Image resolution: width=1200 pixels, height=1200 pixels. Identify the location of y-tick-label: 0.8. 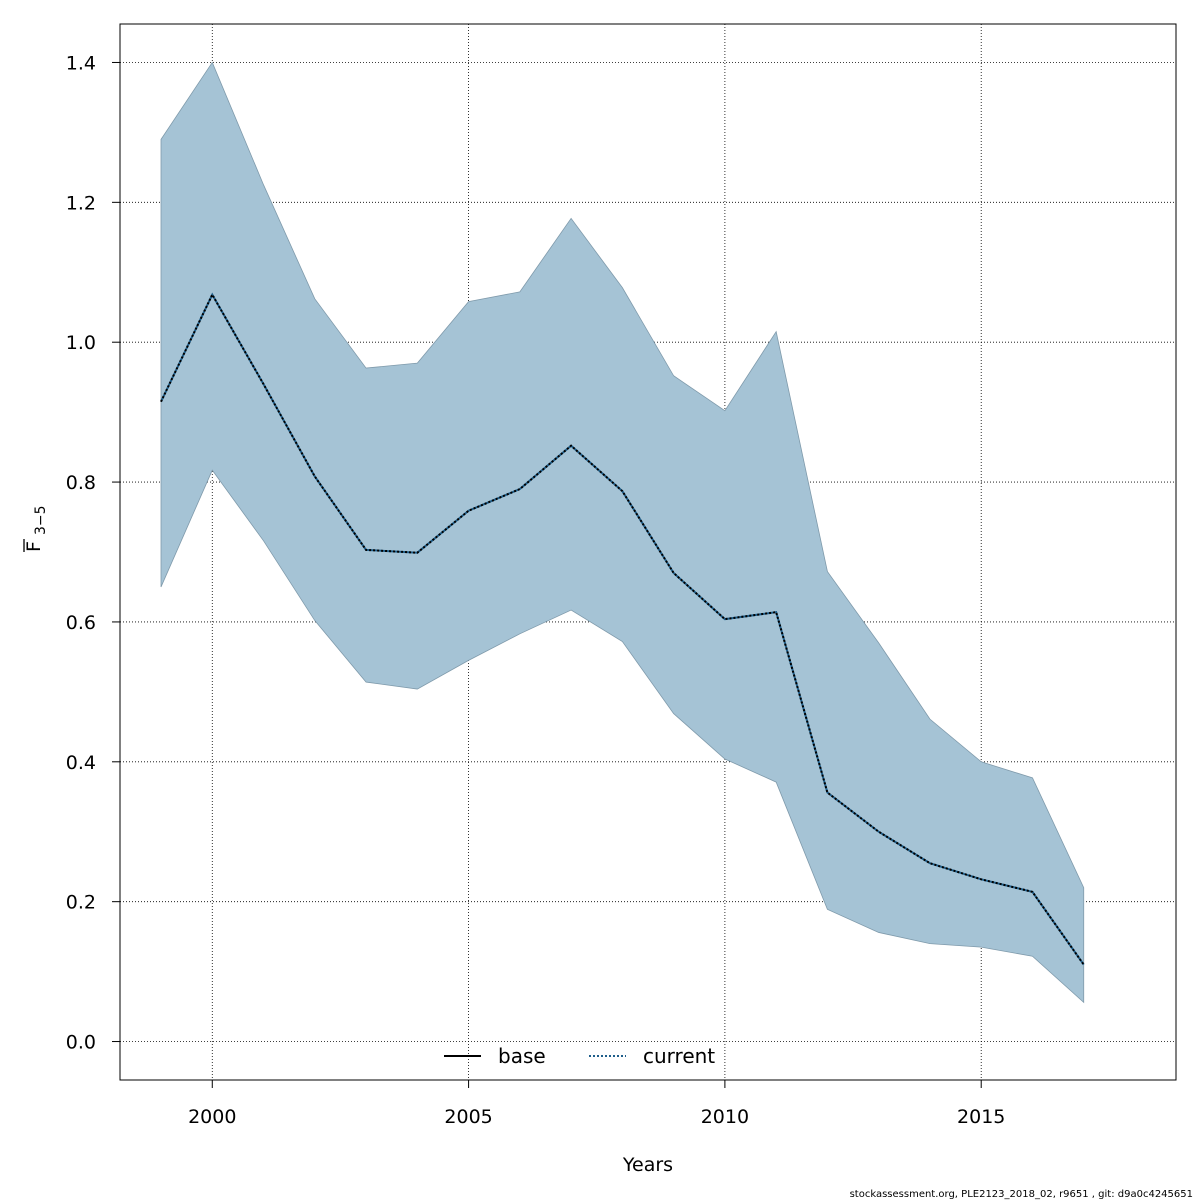
(81, 483).